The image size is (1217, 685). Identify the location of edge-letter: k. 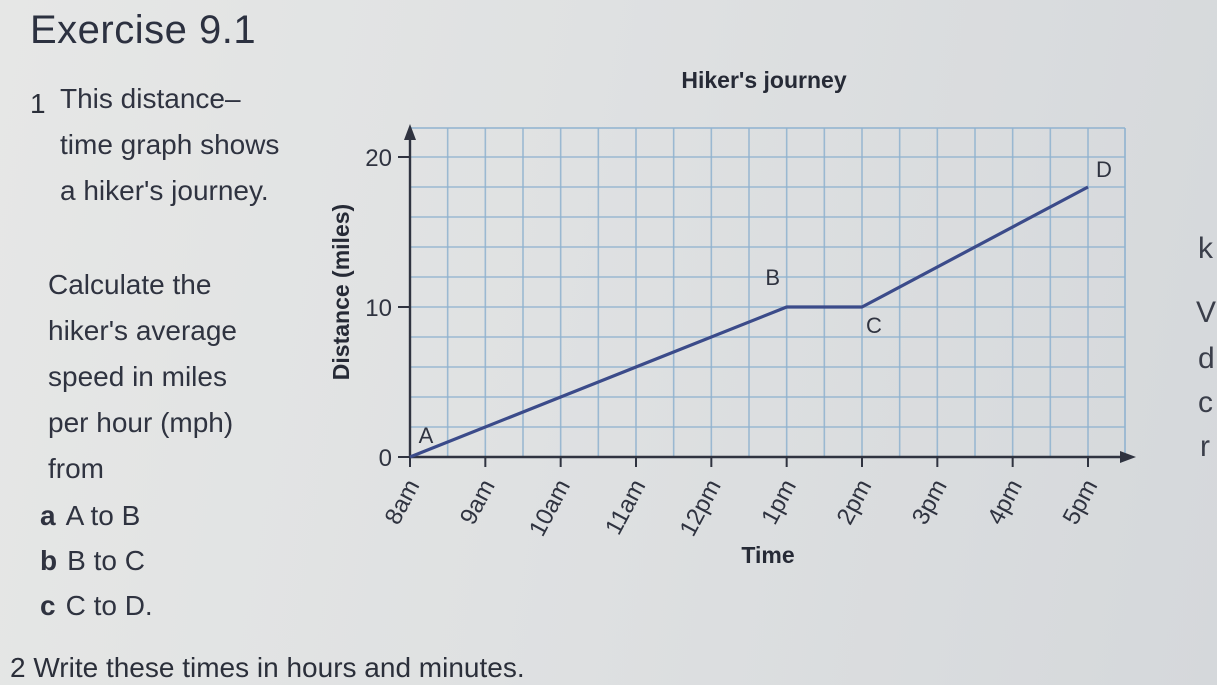
(1205, 248).